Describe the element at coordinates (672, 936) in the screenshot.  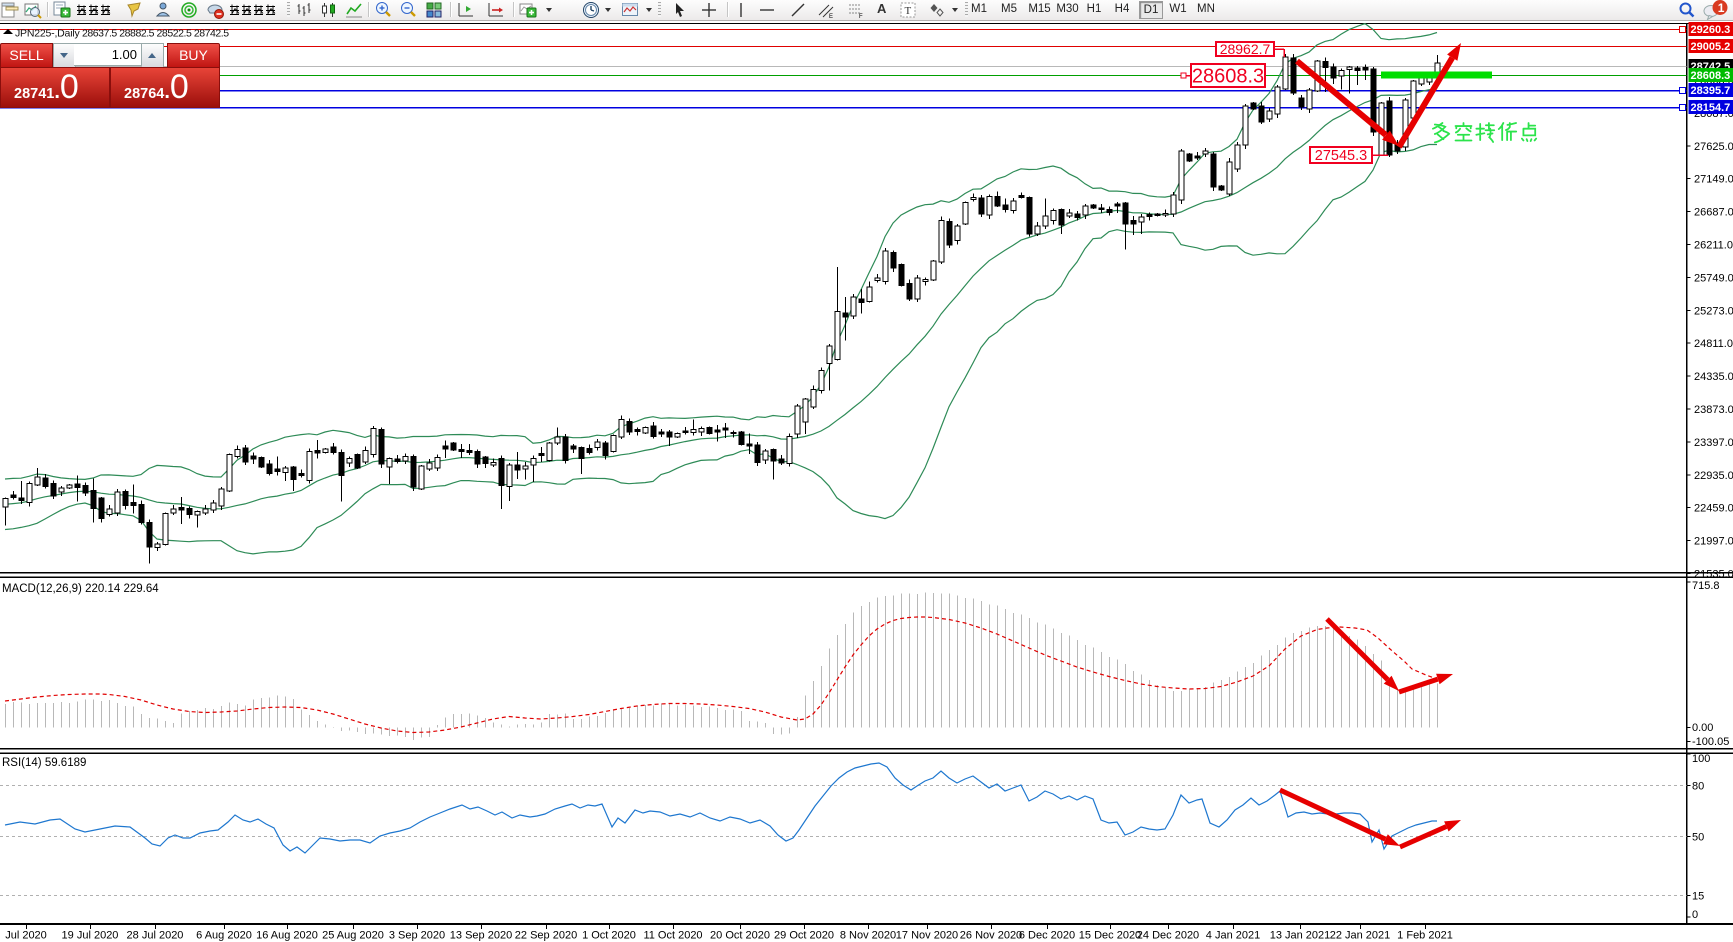
I see `svg-text: 11 Oct 2020` at that location.